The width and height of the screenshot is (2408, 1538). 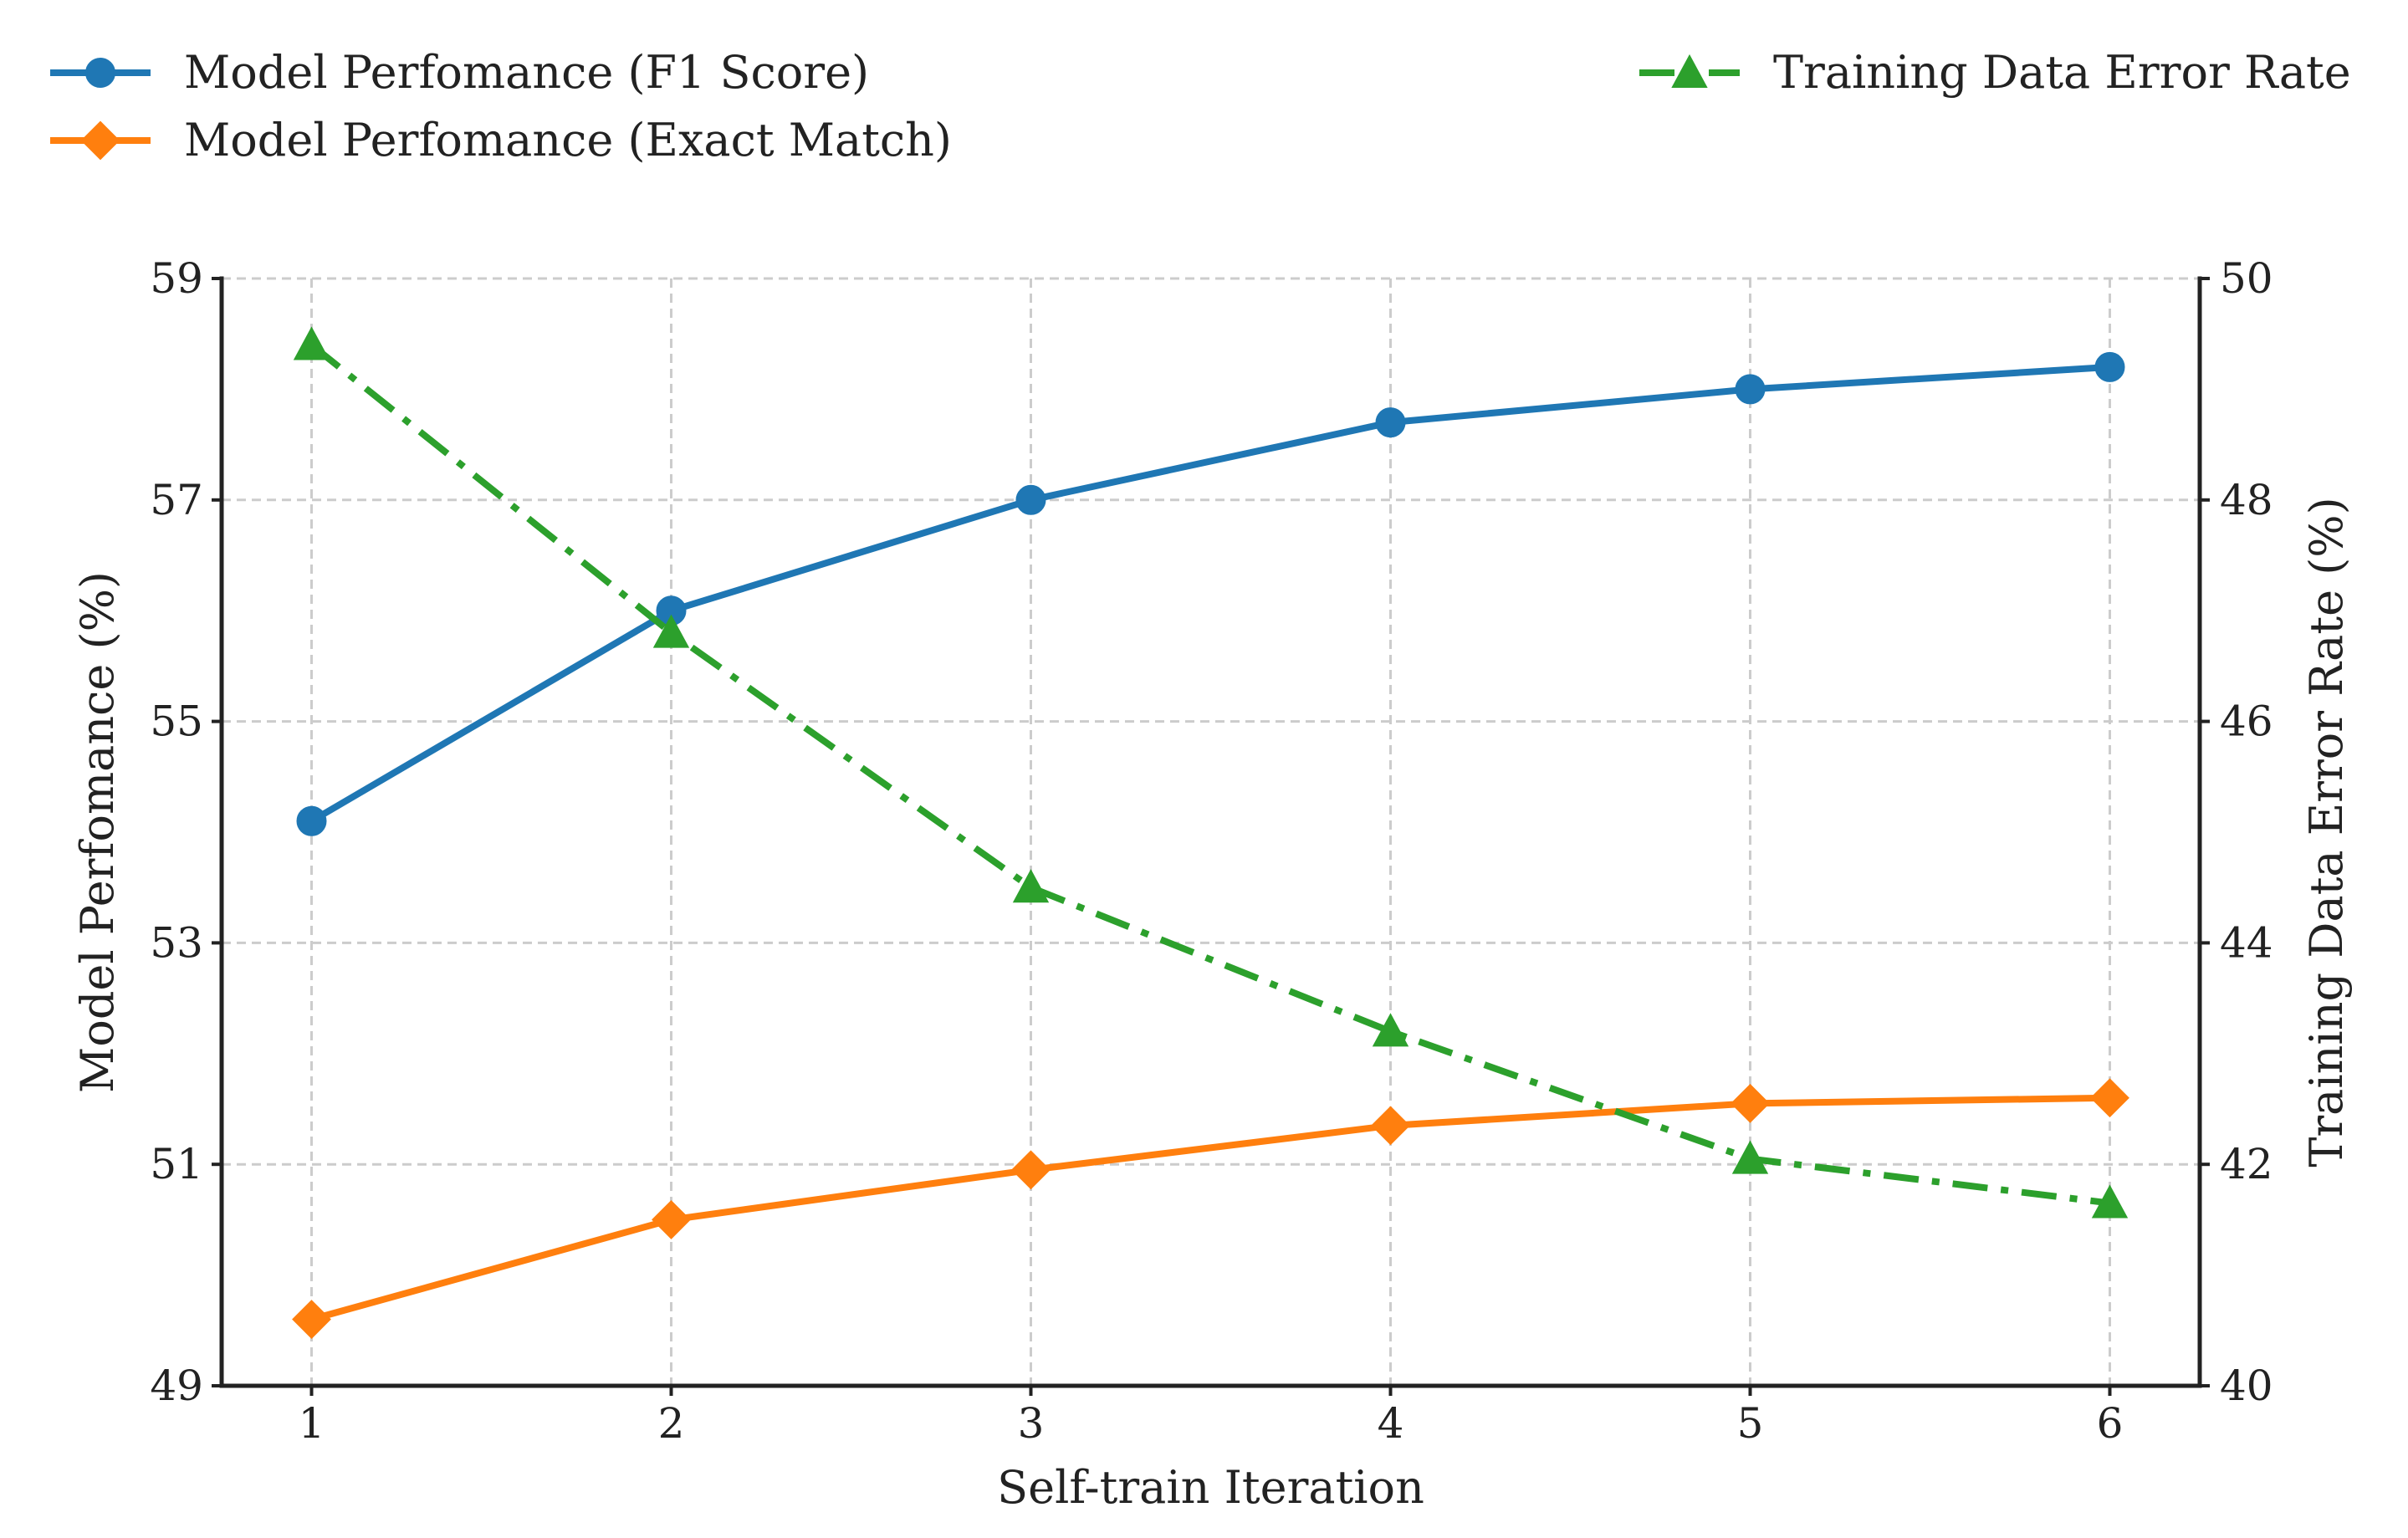 I want to click on y-left-tick-label: 53, so click(x=176, y=943).